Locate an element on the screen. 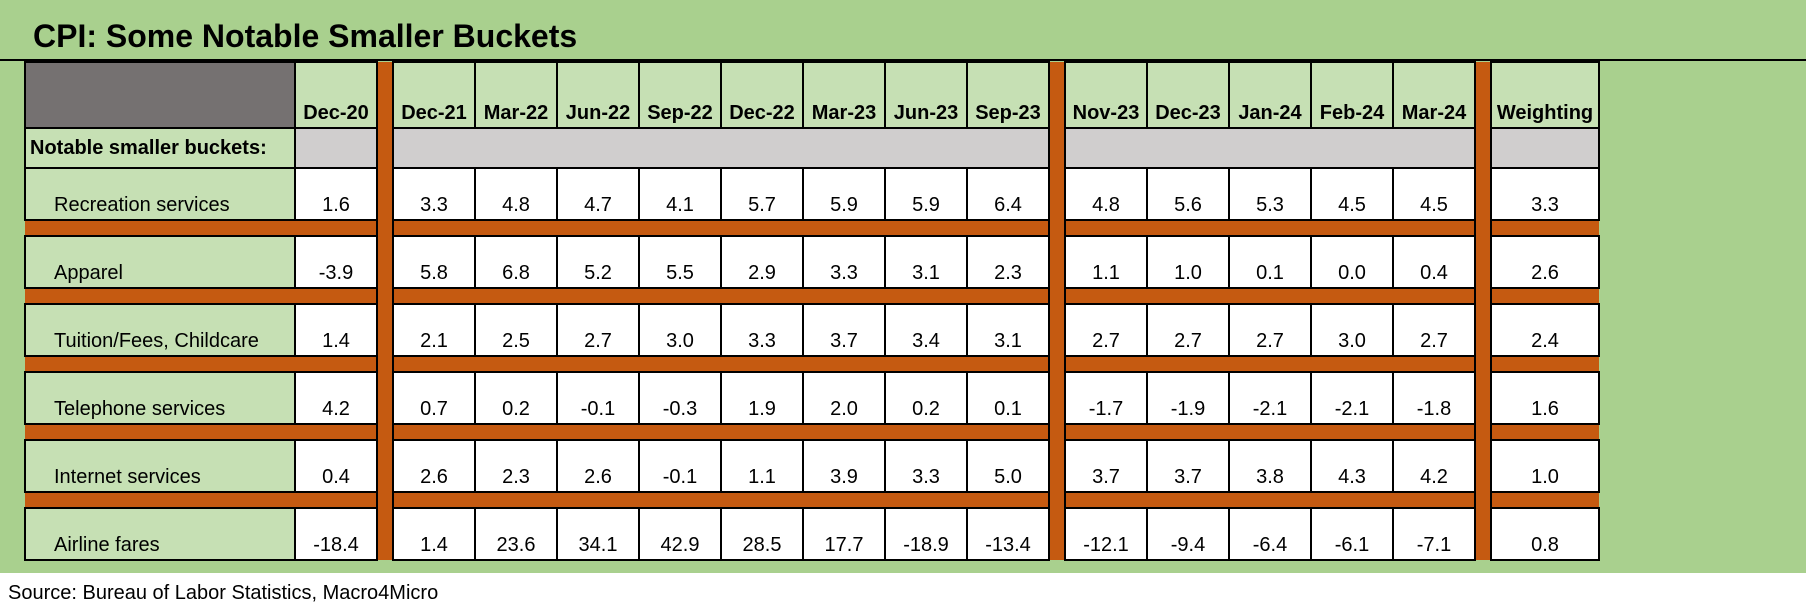 Image resolution: width=1806 pixels, height=610 pixels. value-cell: -7.1 is located at coordinates (1434, 534).